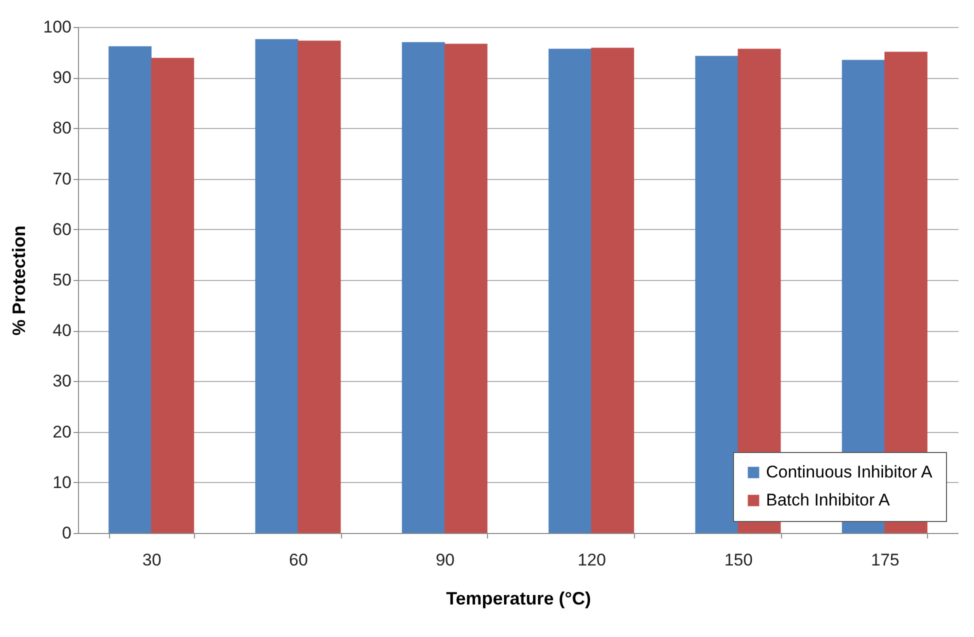 The height and width of the screenshot is (637, 974). What do you see at coordinates (518, 598) in the screenshot?
I see `x-axis-title: Temperature (°C)` at bounding box center [518, 598].